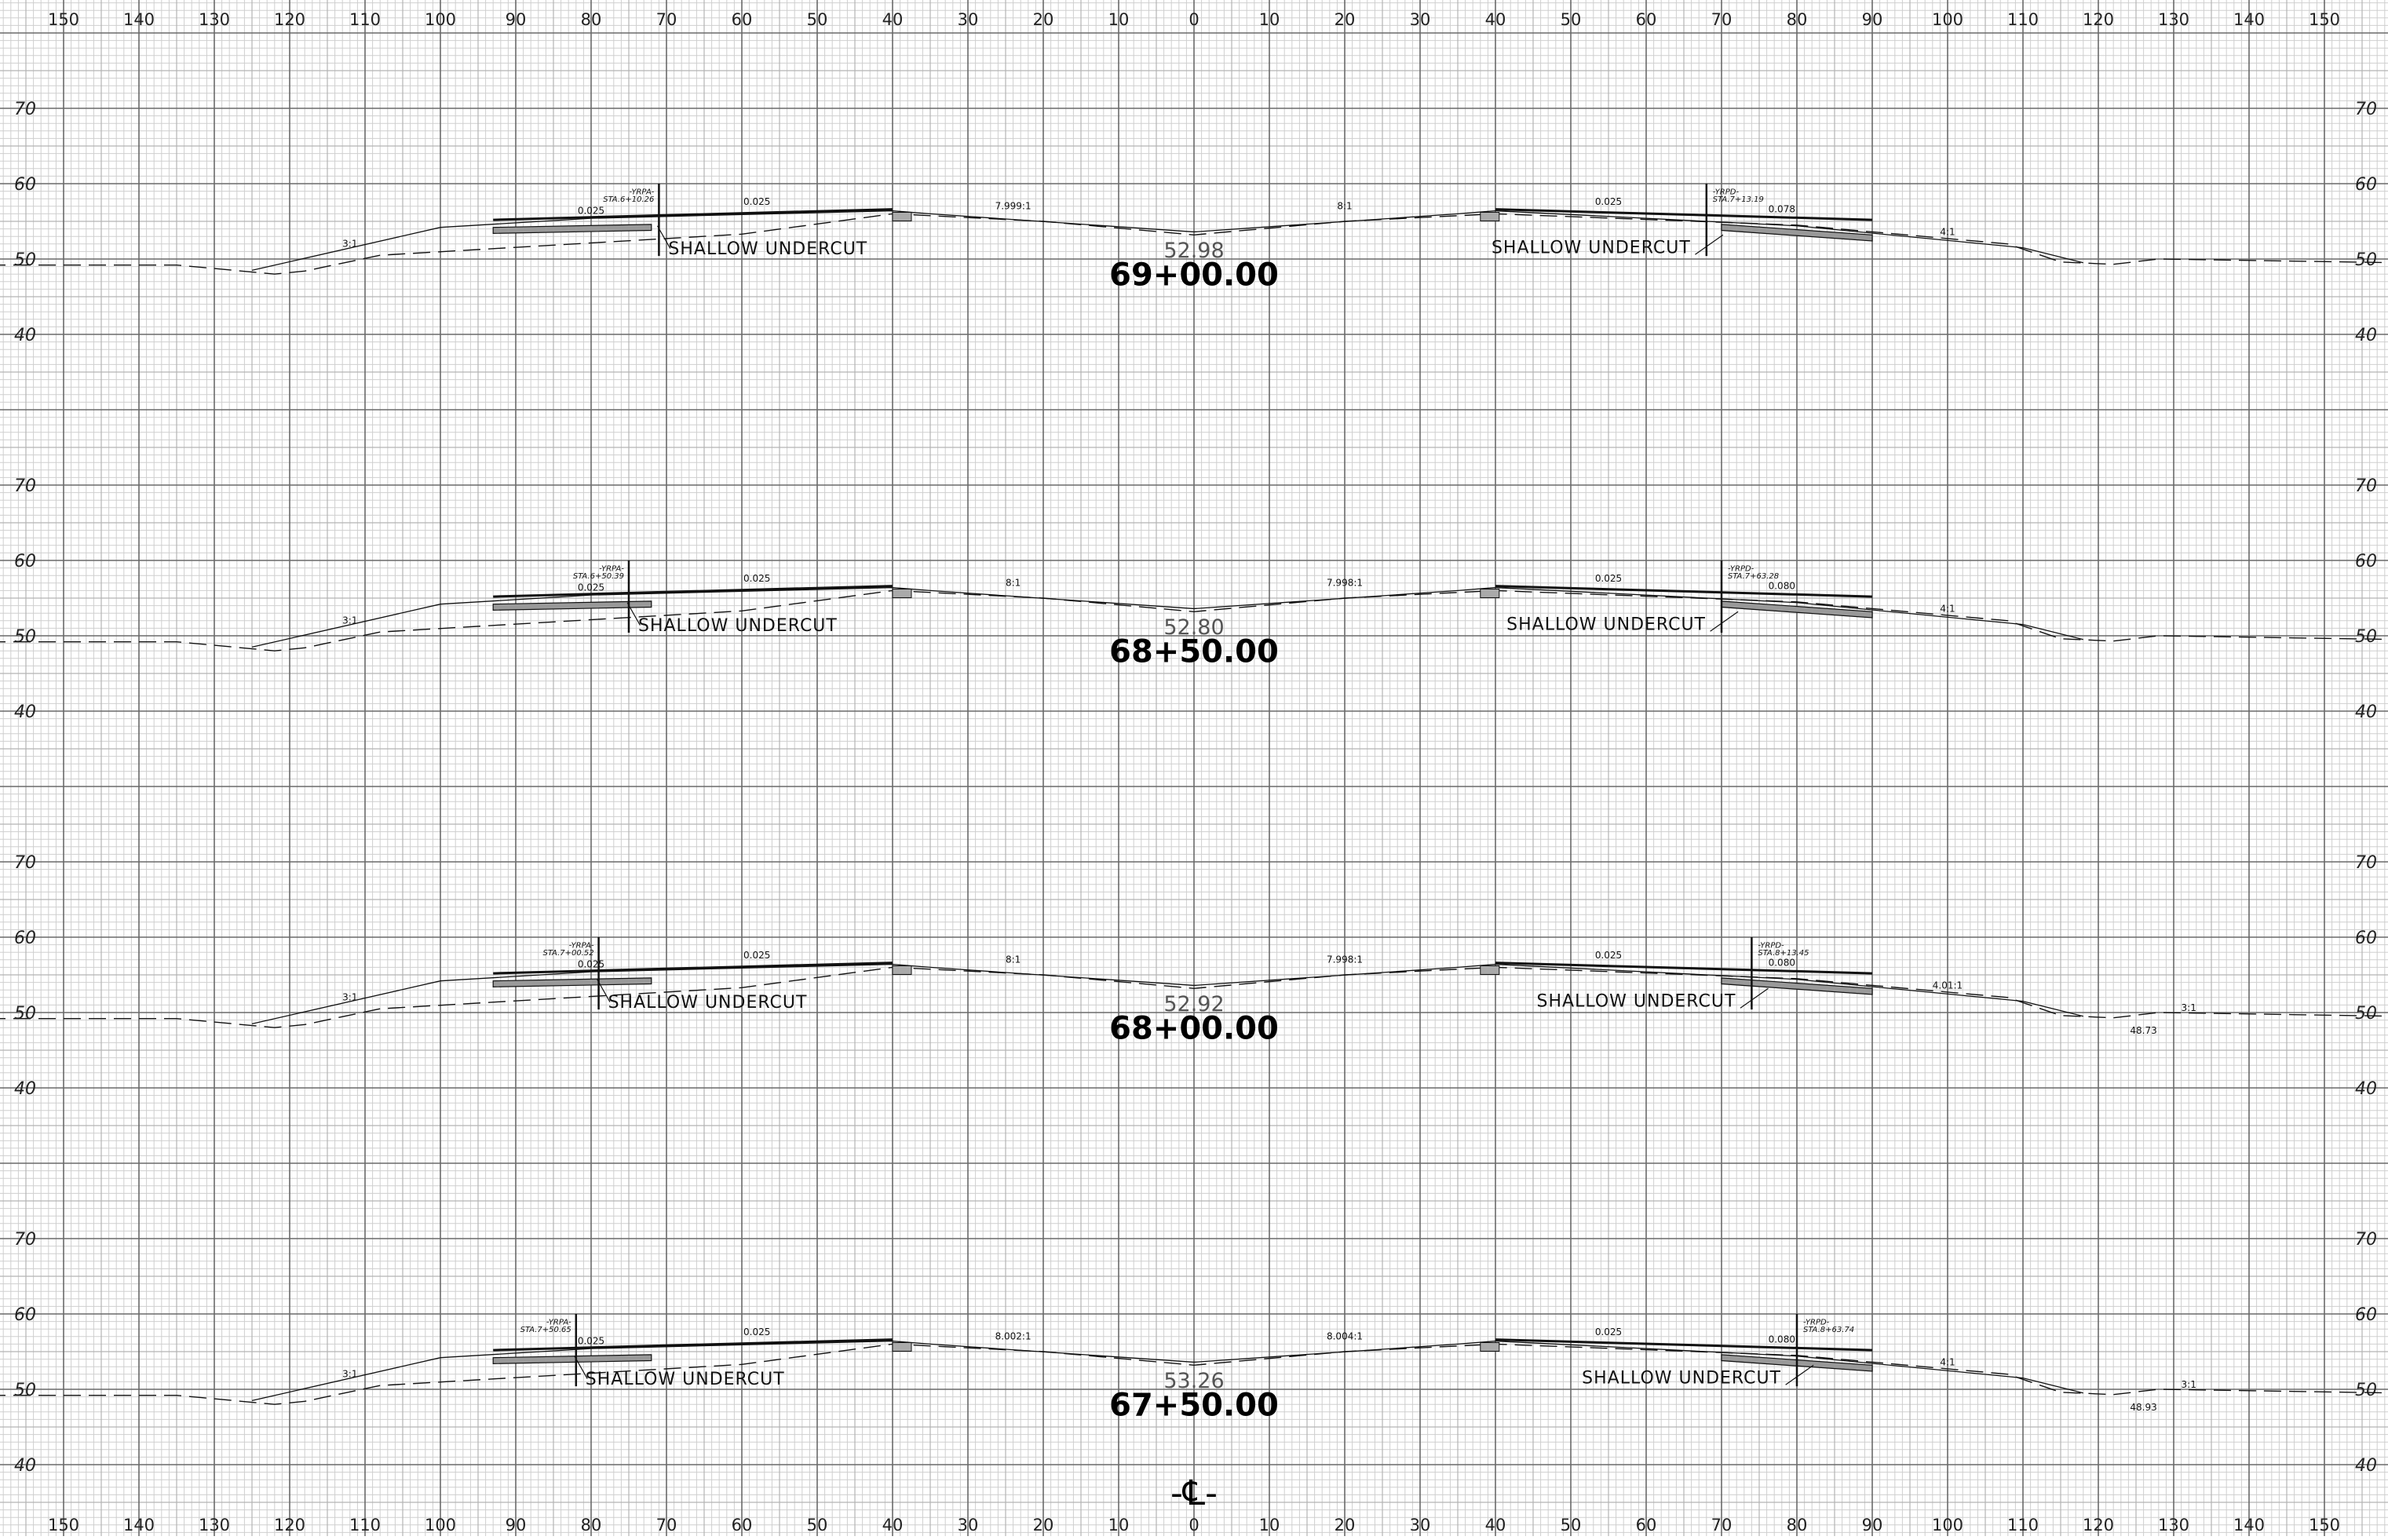 The width and height of the screenshot is (2388, 1540). What do you see at coordinates (1193, 1004) in the screenshot?
I see `grade-elevation: 52.92` at bounding box center [1193, 1004].